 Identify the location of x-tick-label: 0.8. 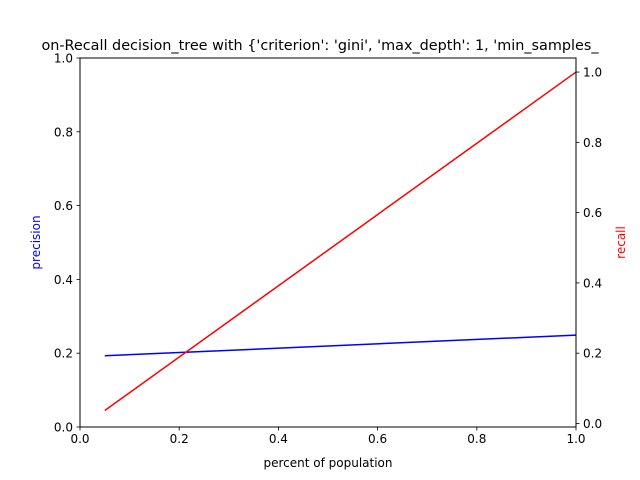
(476, 439).